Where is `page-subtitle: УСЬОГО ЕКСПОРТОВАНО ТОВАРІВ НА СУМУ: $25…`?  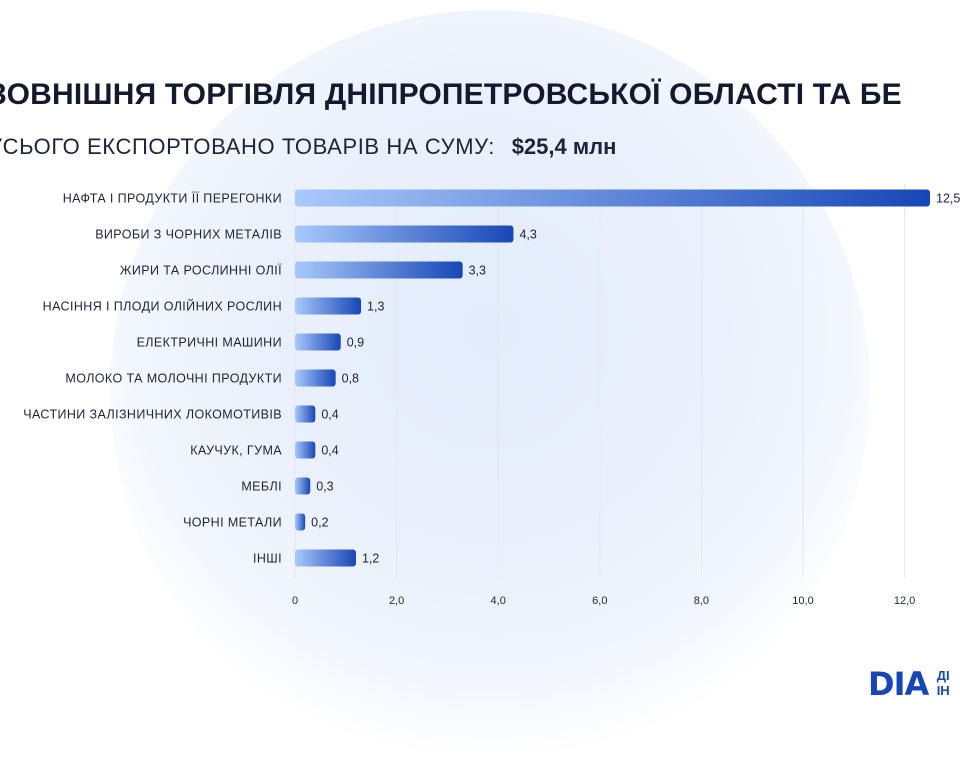
page-subtitle: УСЬОГО ЕКСПОРТОВАНО ТОВАРІВ НА СУМУ: $25… is located at coordinates (308, 147).